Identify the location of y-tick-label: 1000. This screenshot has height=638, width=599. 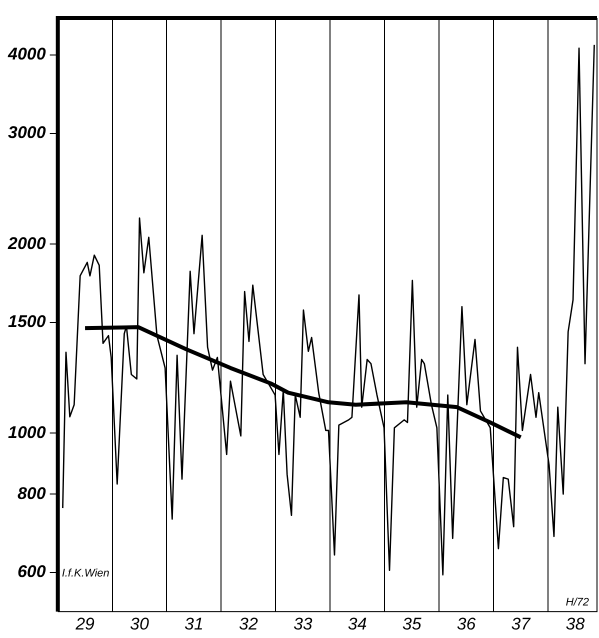
(27, 432).